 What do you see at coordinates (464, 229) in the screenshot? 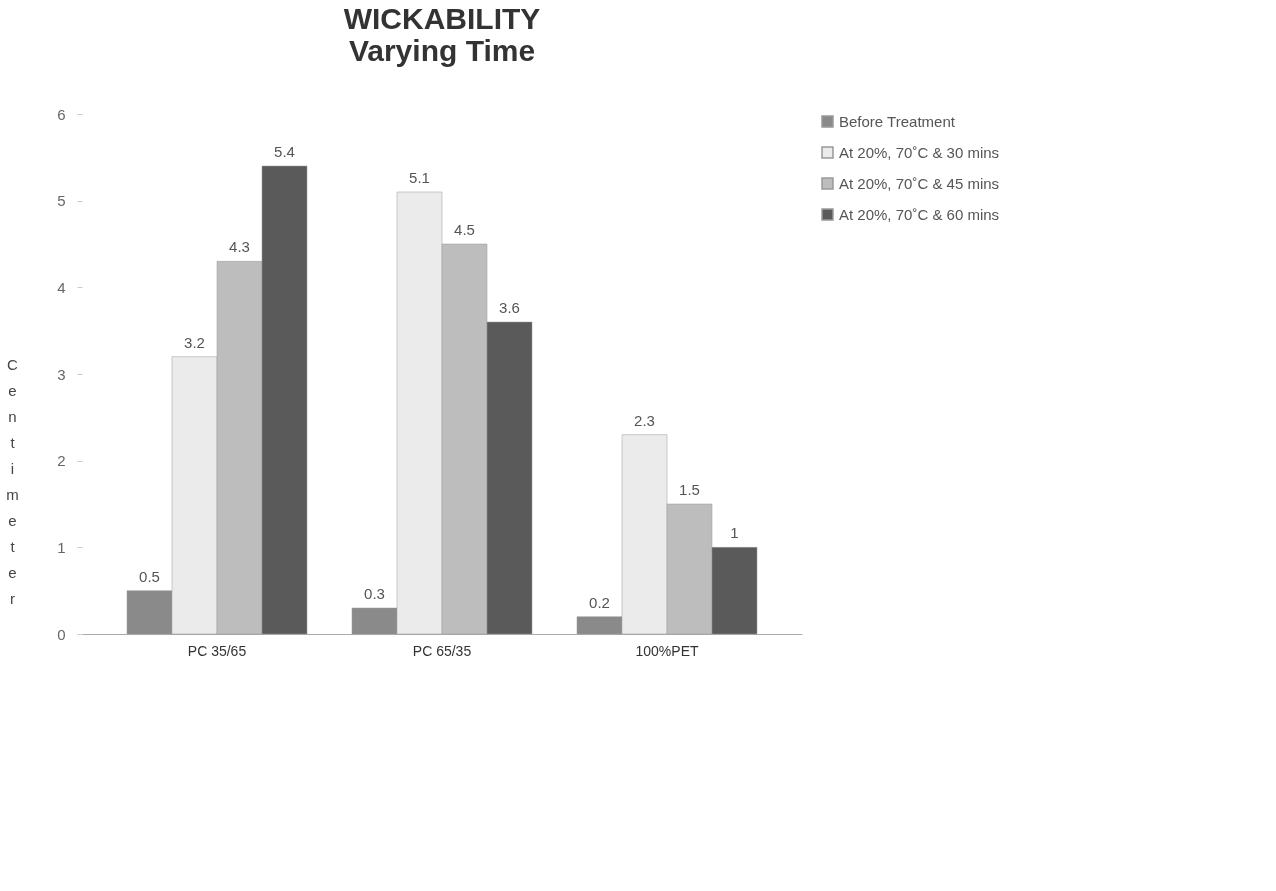
I see `data-label: 4.5` at bounding box center [464, 229].